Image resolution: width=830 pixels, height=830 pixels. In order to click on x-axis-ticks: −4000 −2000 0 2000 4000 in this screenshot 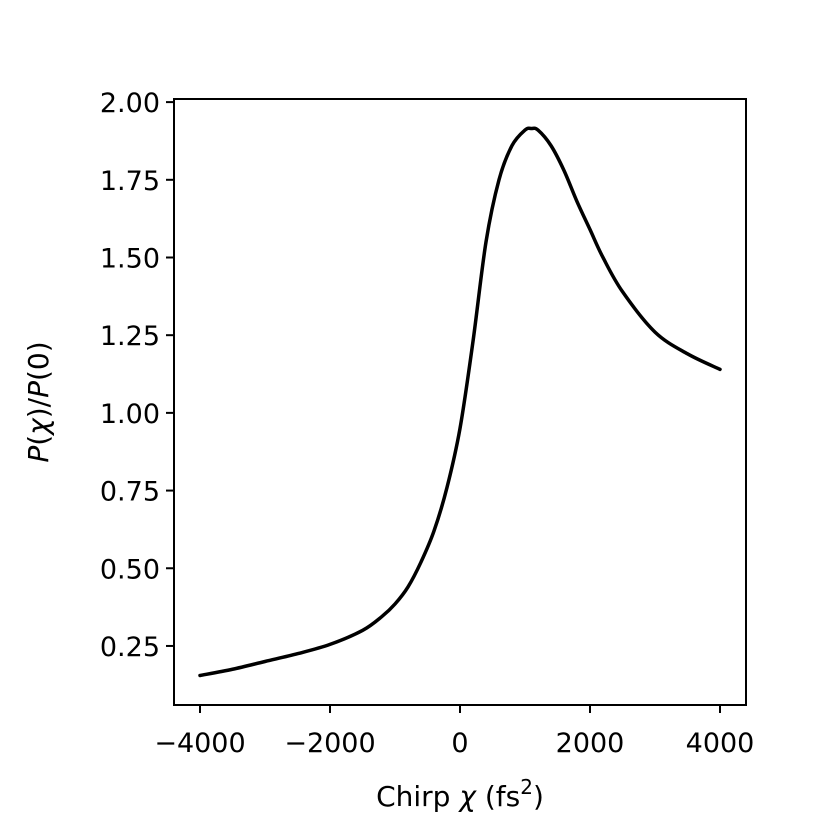, I will do `click(454, 732)`.